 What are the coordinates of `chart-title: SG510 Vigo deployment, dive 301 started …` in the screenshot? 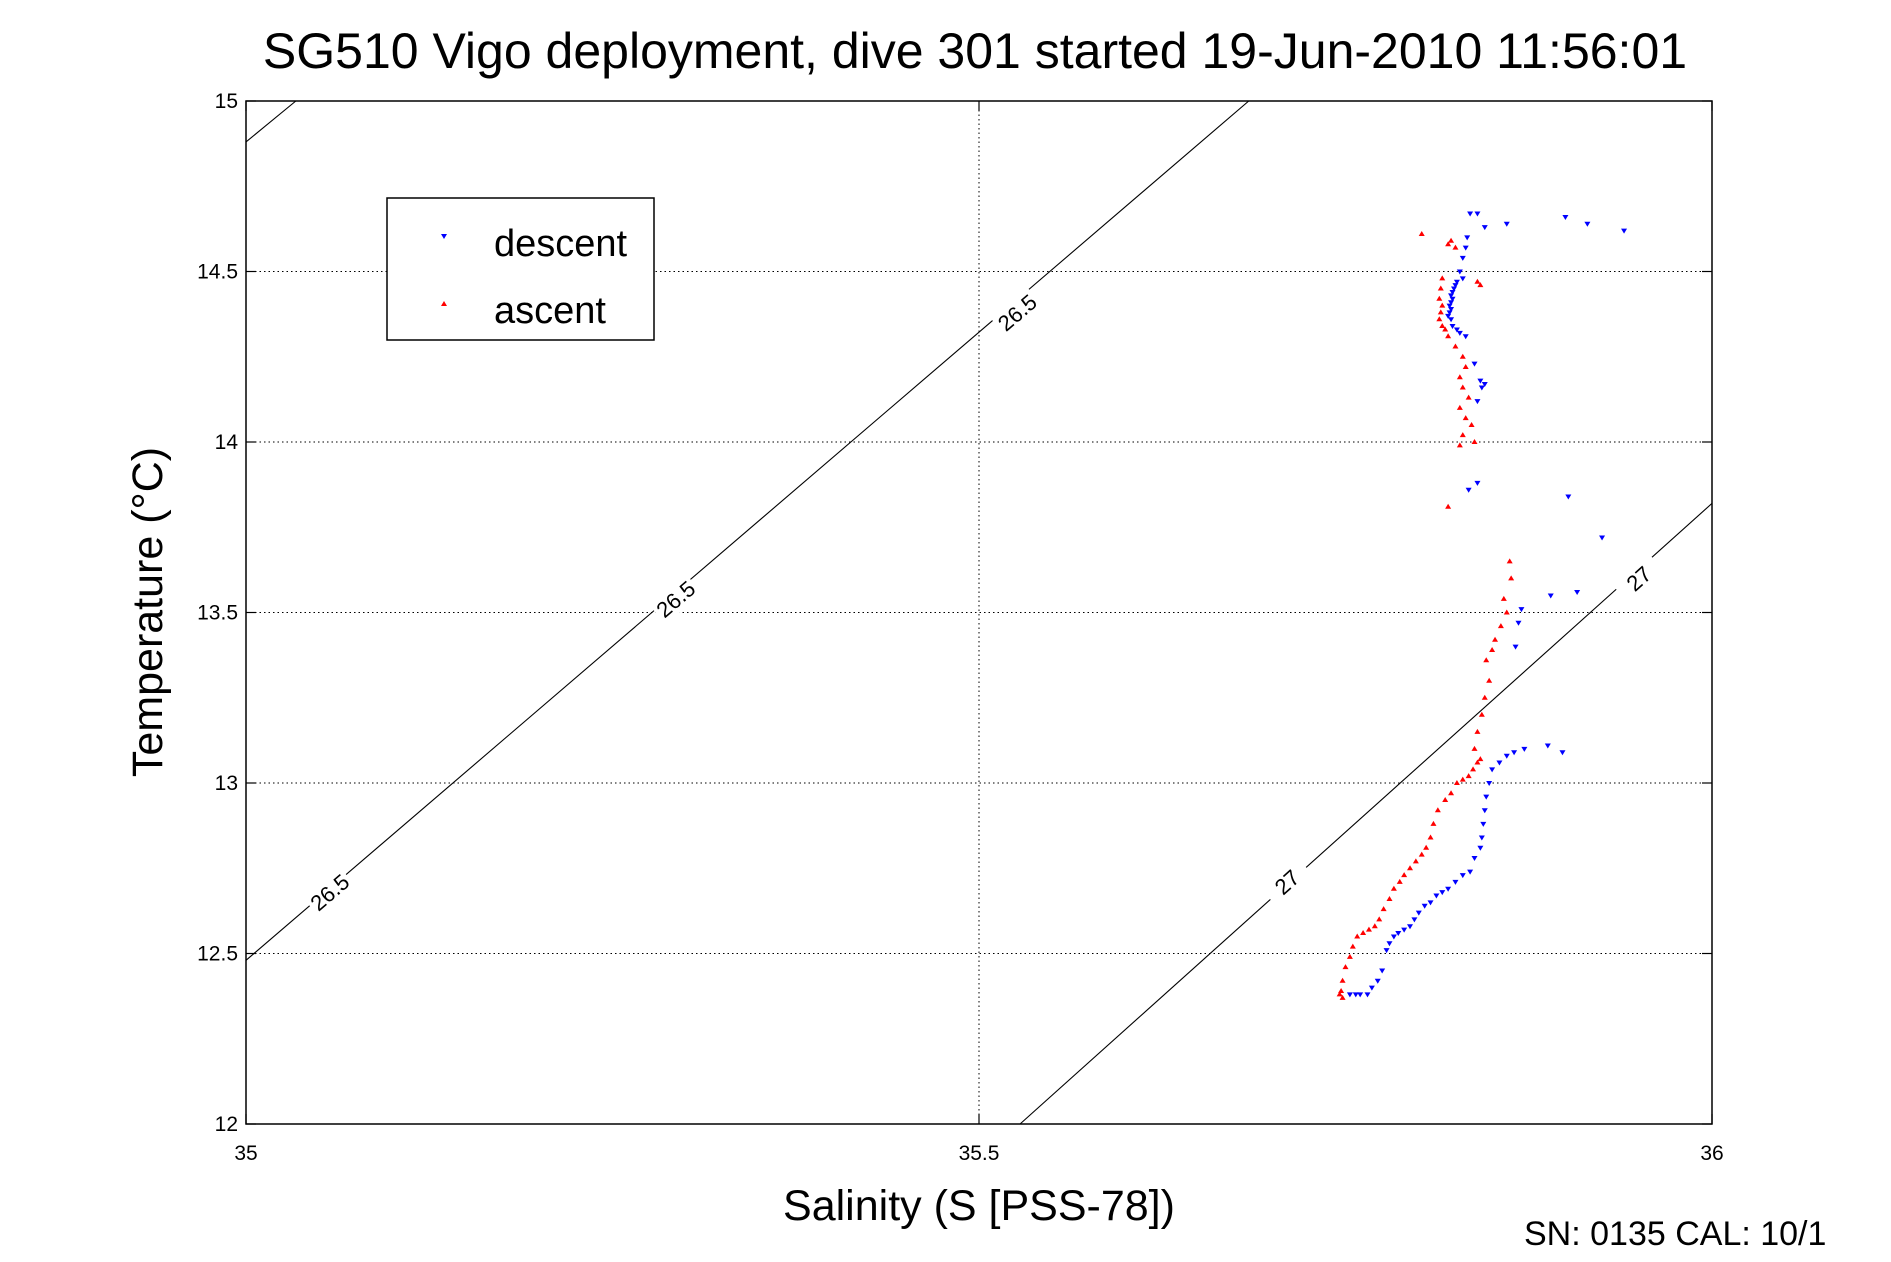 It's located at (975, 51).